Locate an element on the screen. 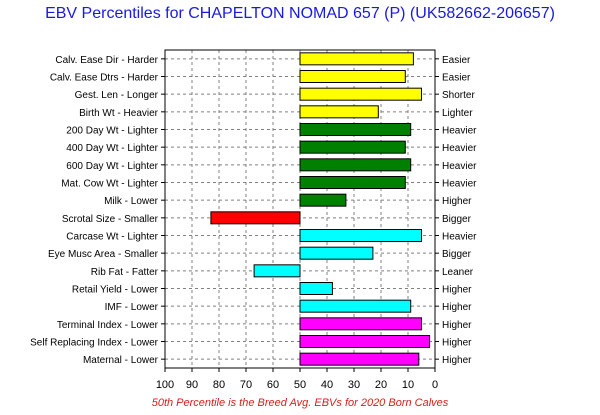 The image size is (600, 415). row-label-left: Retail Yield - Lower is located at coordinates (115, 290).